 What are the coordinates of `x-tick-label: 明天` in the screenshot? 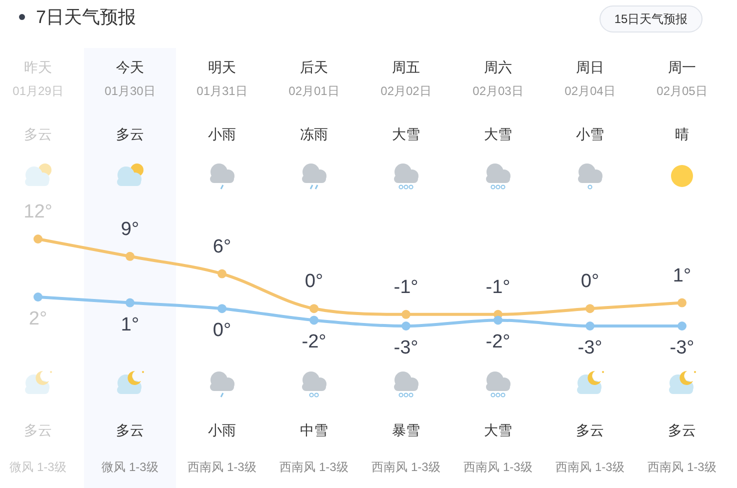 It's located at (222, 67).